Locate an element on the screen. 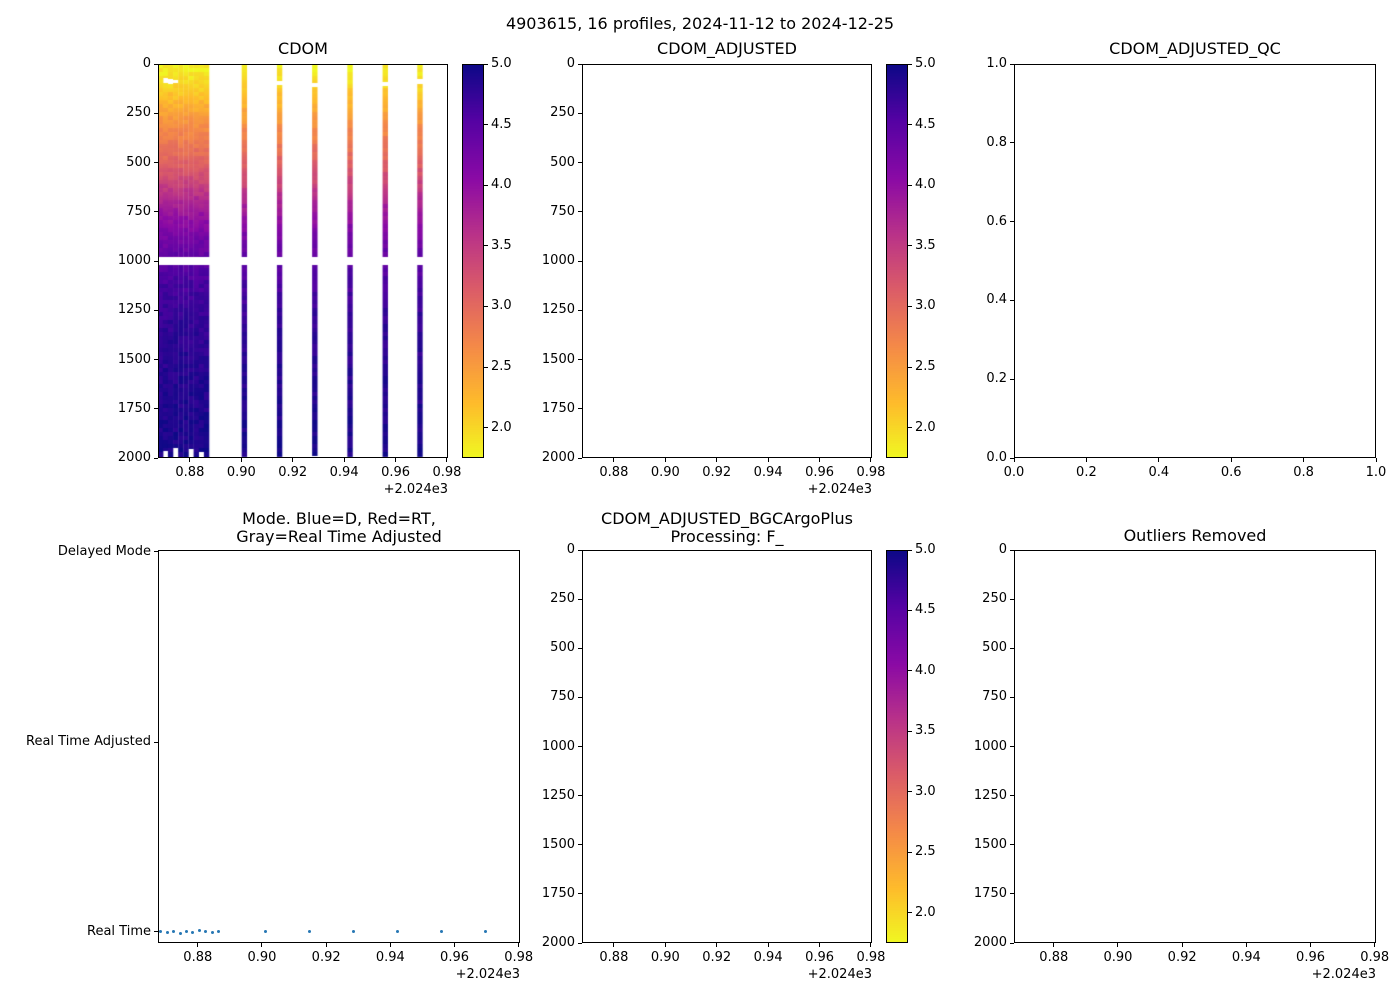 The image size is (1400, 1000). y-tick-label: 0 is located at coordinates (570, 63).